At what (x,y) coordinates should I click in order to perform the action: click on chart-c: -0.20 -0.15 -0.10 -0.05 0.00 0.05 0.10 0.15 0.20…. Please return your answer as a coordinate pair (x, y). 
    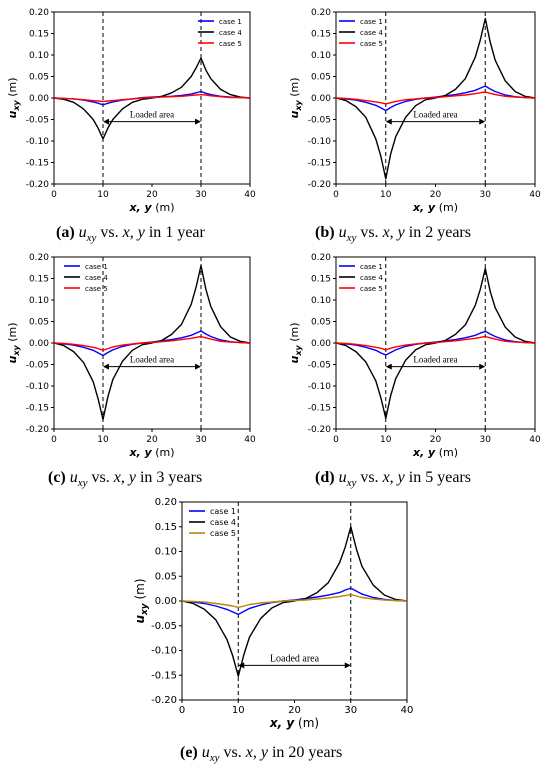
    Looking at the image, I should click on (131, 356).